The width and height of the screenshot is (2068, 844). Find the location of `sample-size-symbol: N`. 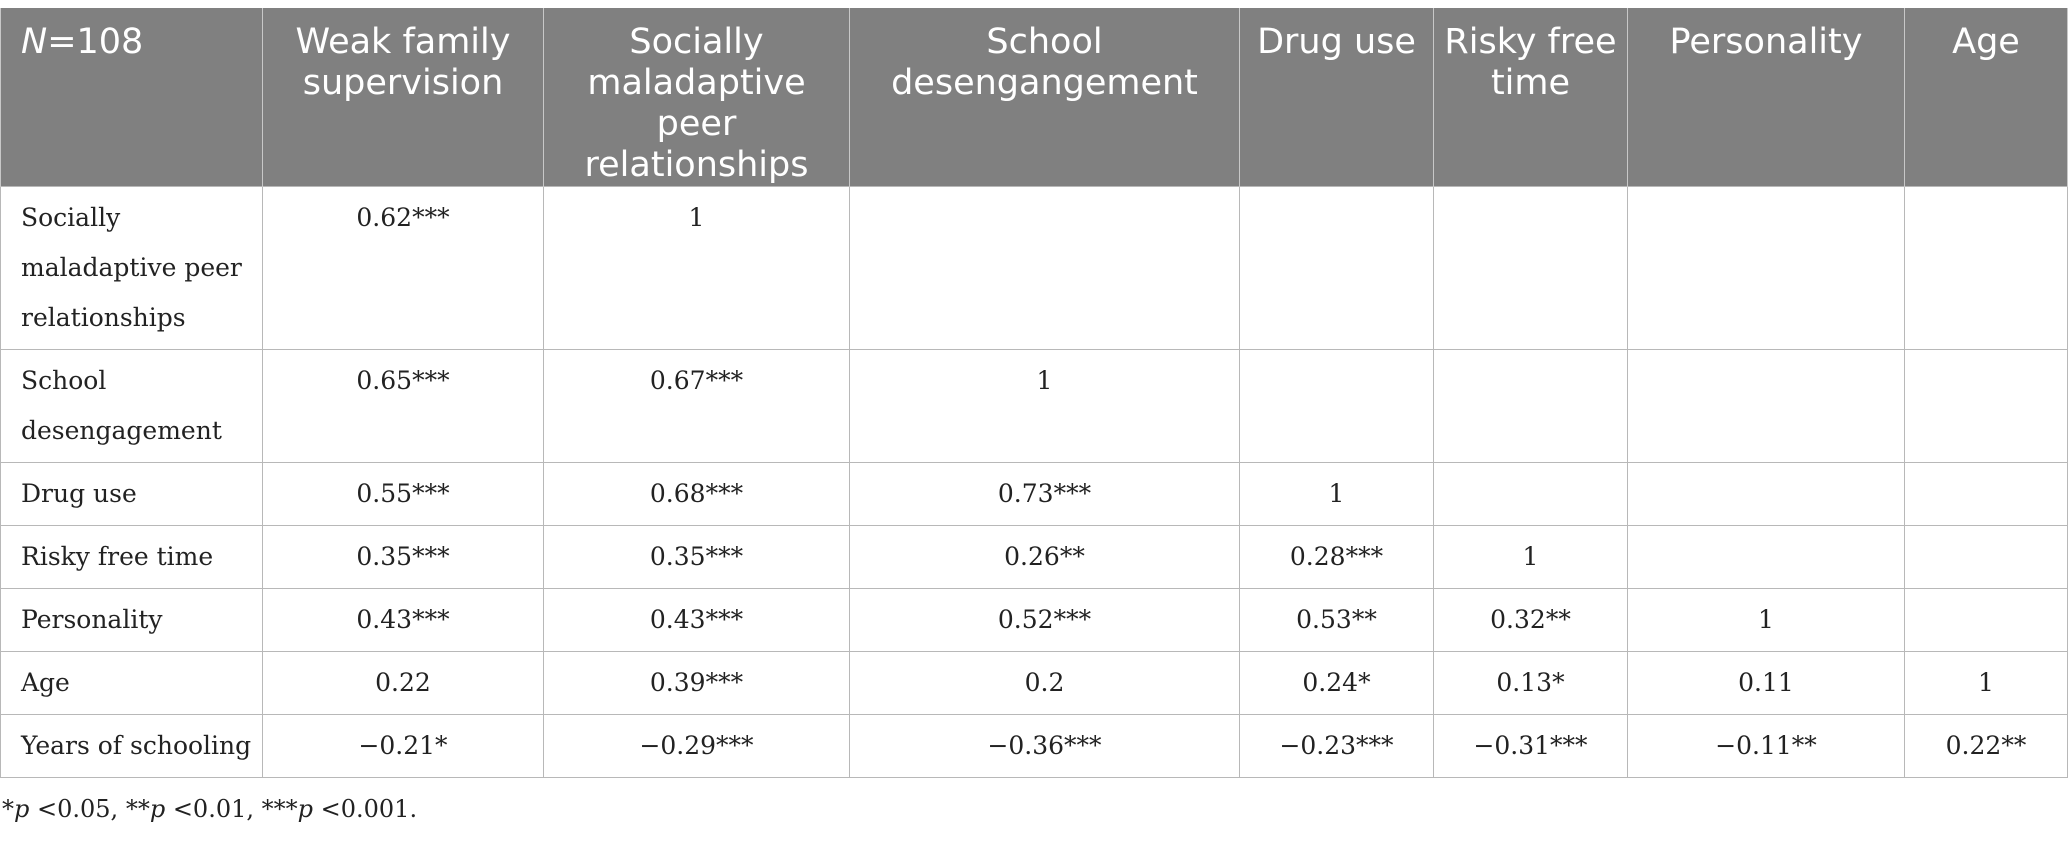

sample-size-symbol: N is located at coordinates (34, 42).